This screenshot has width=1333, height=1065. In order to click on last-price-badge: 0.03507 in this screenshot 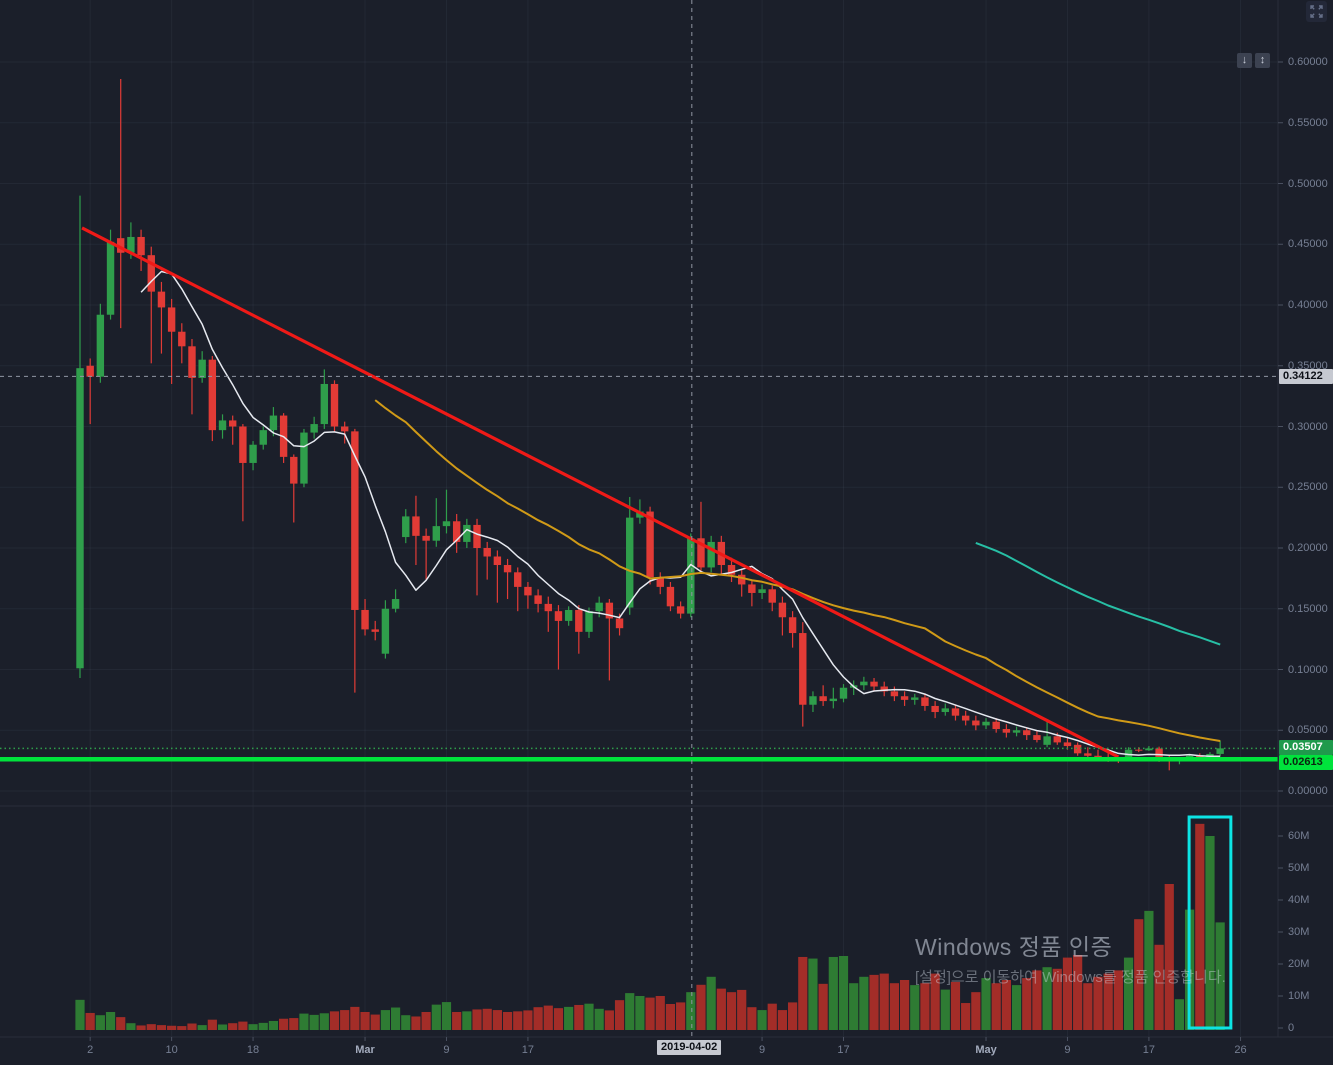, I will do `click(1306, 747)`.